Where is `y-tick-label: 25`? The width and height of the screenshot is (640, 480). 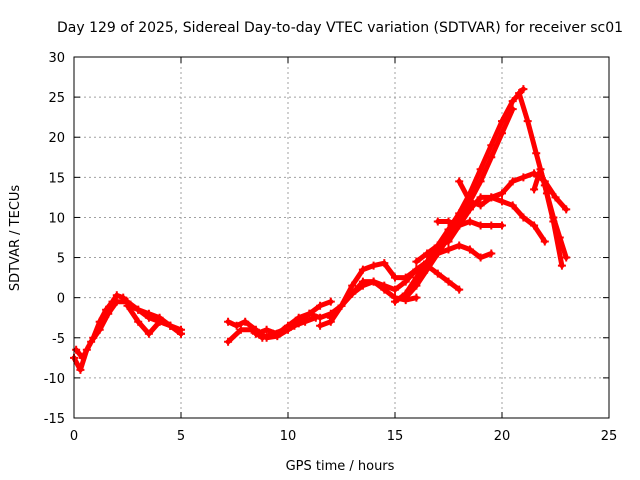 y-tick-label: 25 is located at coordinates (56, 98).